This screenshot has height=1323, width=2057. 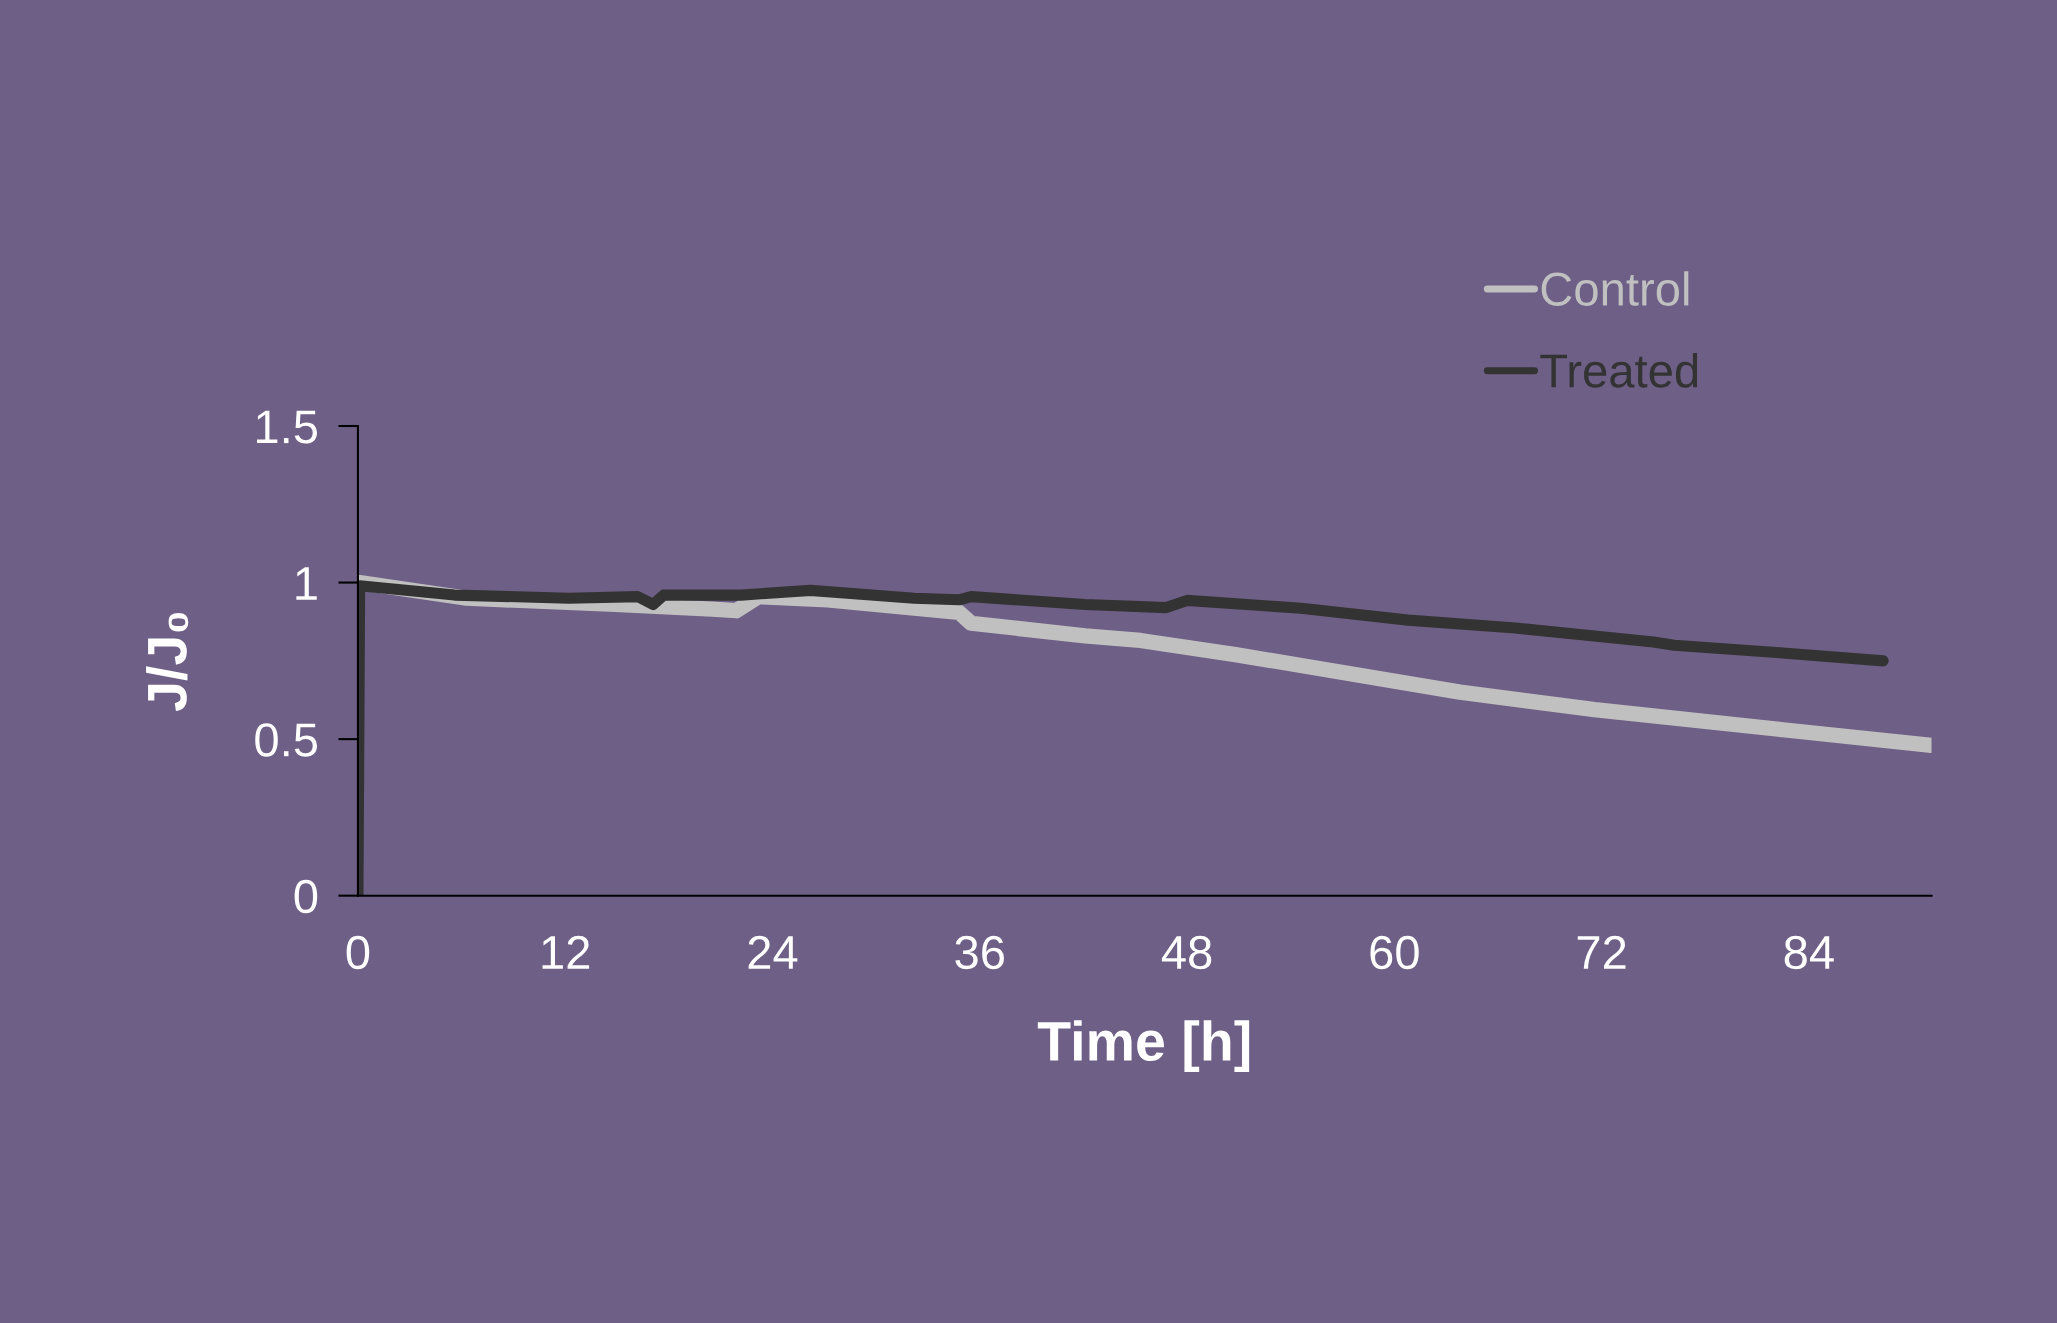 What do you see at coordinates (287, 427) in the screenshot?
I see `y-tick-label: 1.5` at bounding box center [287, 427].